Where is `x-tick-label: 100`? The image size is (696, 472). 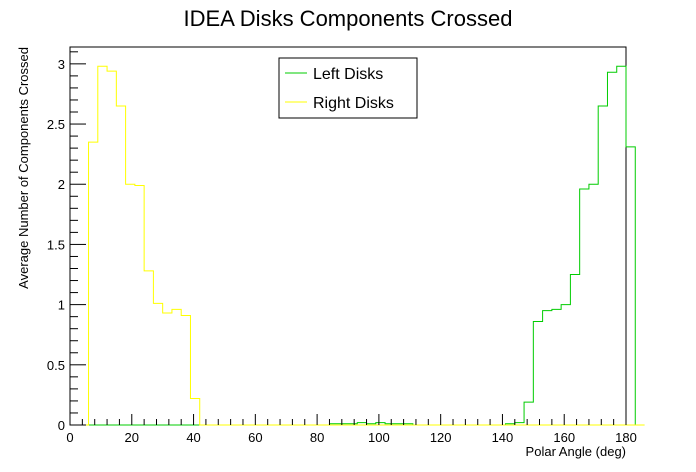
x-tick-label: 100 is located at coordinates (379, 437).